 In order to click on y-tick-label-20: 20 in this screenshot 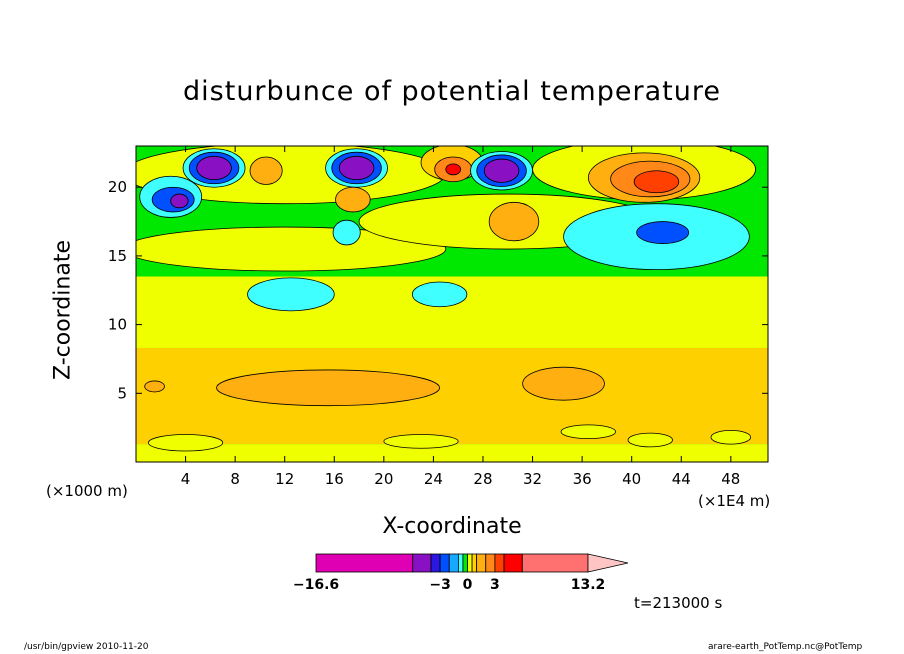, I will do `click(117, 187)`.